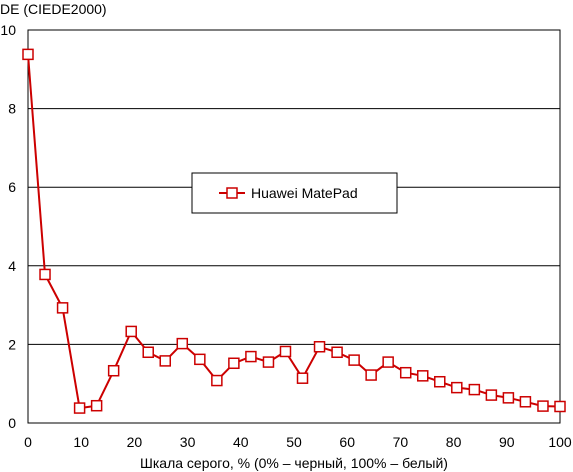  What do you see at coordinates (12, 423) in the screenshot?
I see `y-tick-label: 0` at bounding box center [12, 423].